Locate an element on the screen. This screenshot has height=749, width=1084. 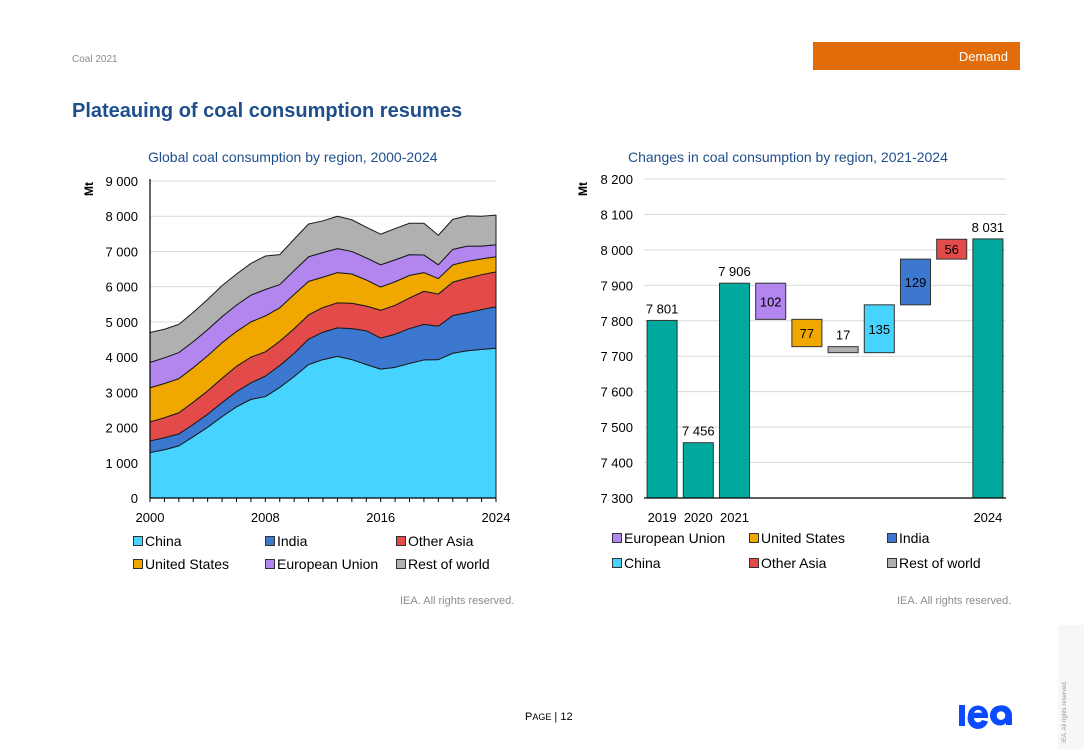
data-label: 7 906 is located at coordinates (734, 271).